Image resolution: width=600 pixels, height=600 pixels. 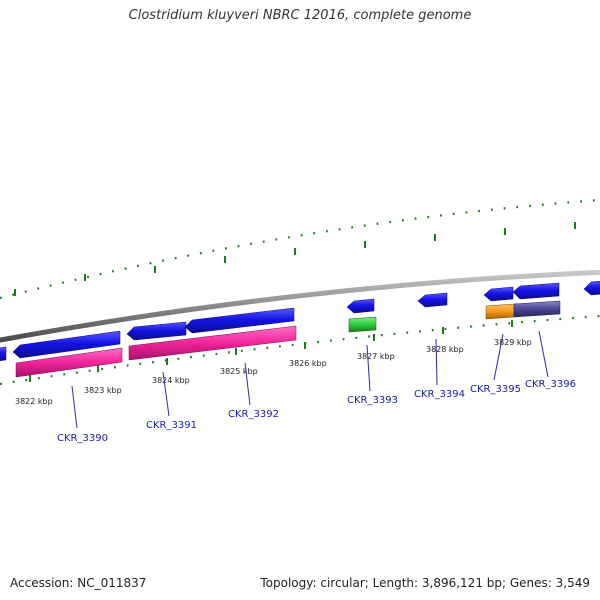 What do you see at coordinates (34, 401) in the screenshot?
I see `kbp-label: 3822 kbp` at bounding box center [34, 401].